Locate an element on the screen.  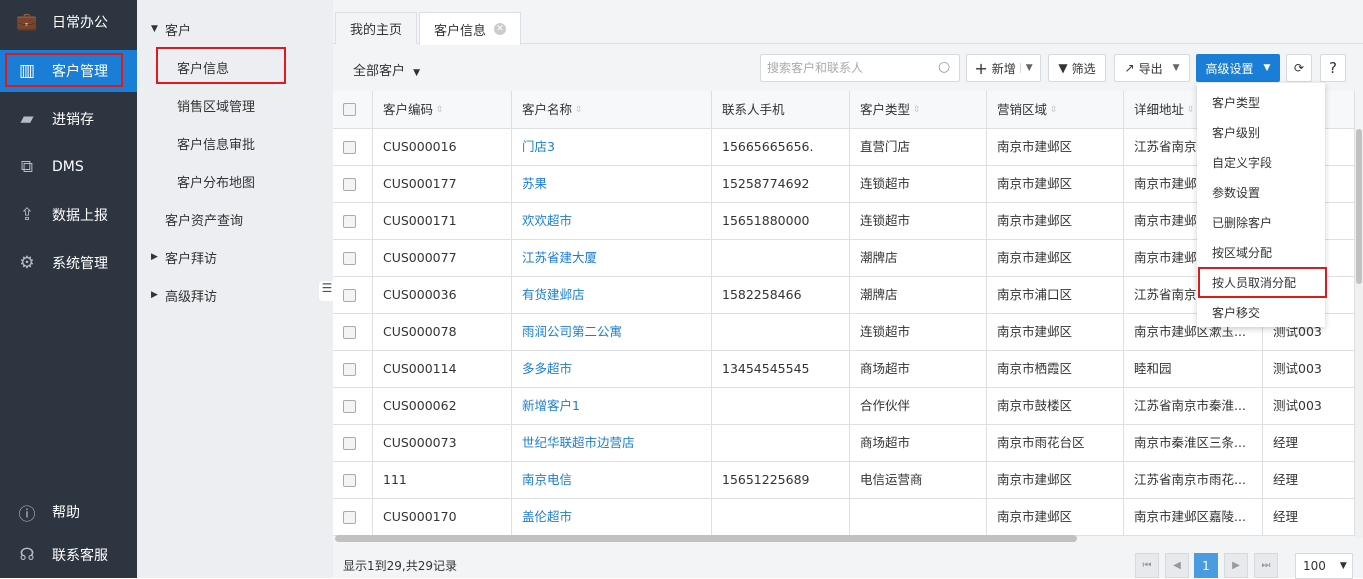
help-button: ? is located at coordinates (1333, 68).